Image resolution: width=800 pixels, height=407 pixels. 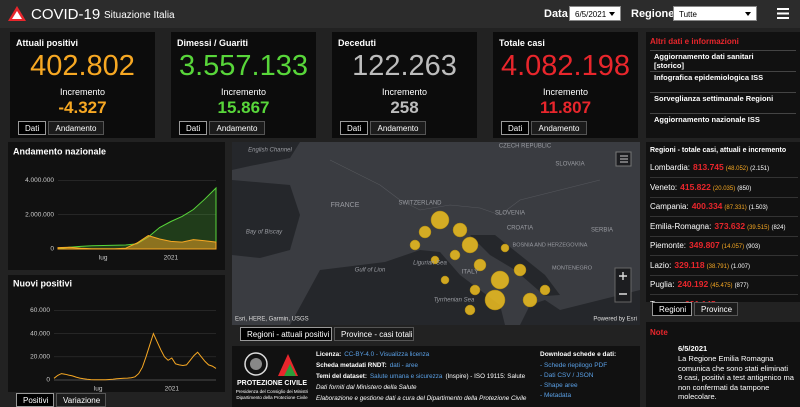 What do you see at coordinates (737, 169) in the screenshot?
I see `region-current: (48.052)` at bounding box center [737, 169].